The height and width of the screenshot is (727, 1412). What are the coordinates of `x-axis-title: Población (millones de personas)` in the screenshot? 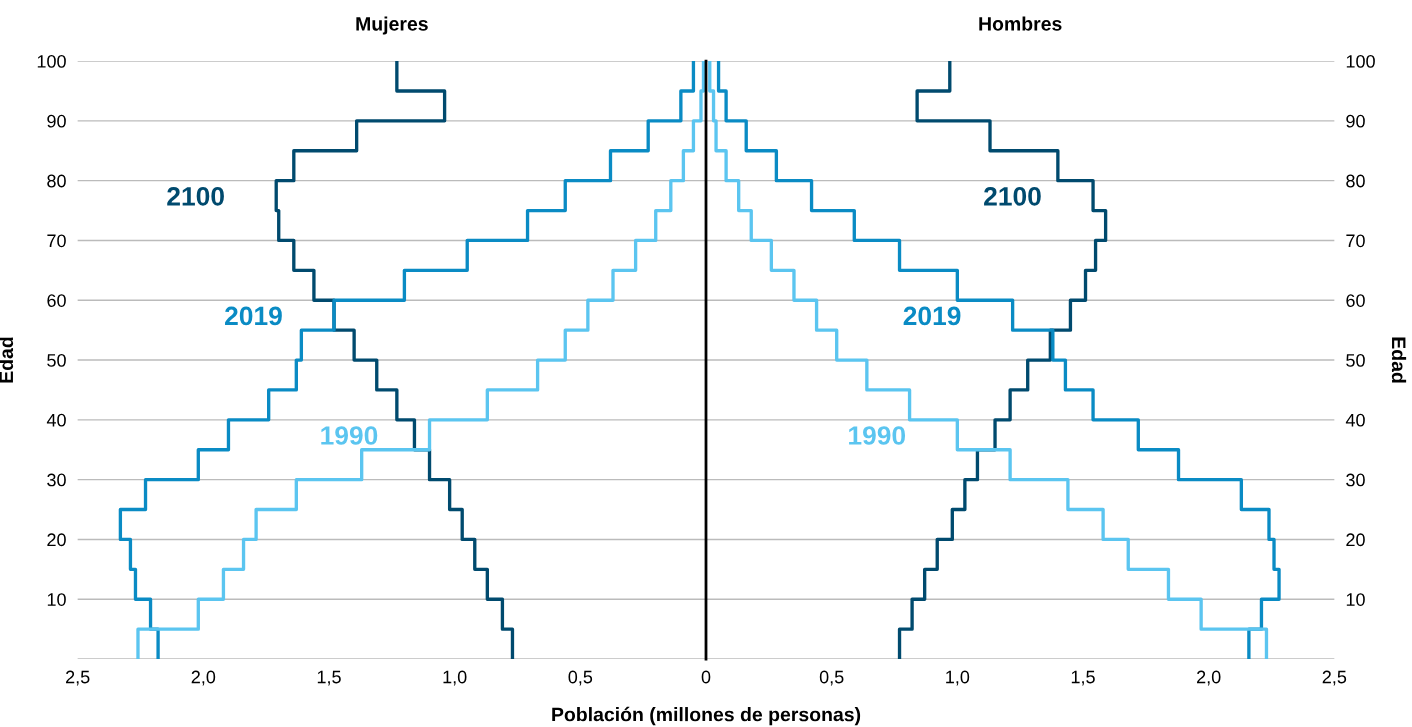 It's located at (706, 716).